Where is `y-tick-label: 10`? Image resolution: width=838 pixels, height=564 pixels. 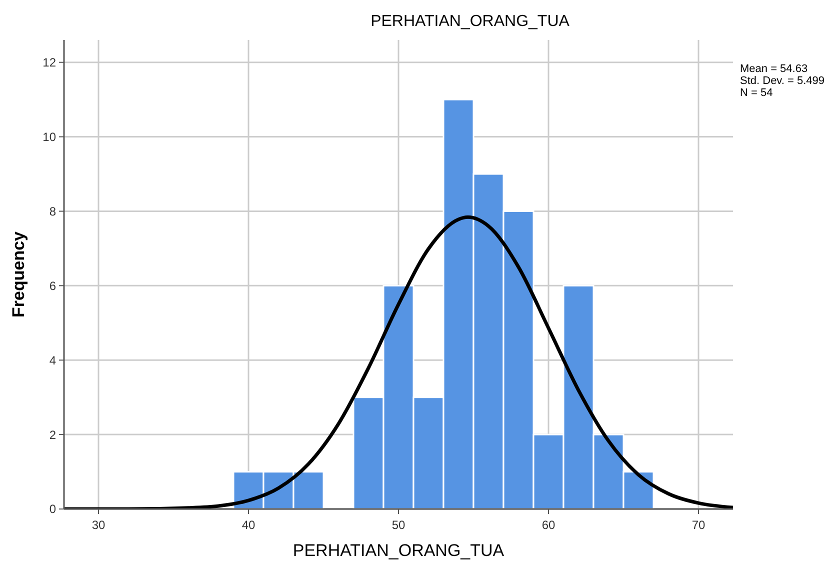
y-tick-label: 10 is located at coordinates (49, 137).